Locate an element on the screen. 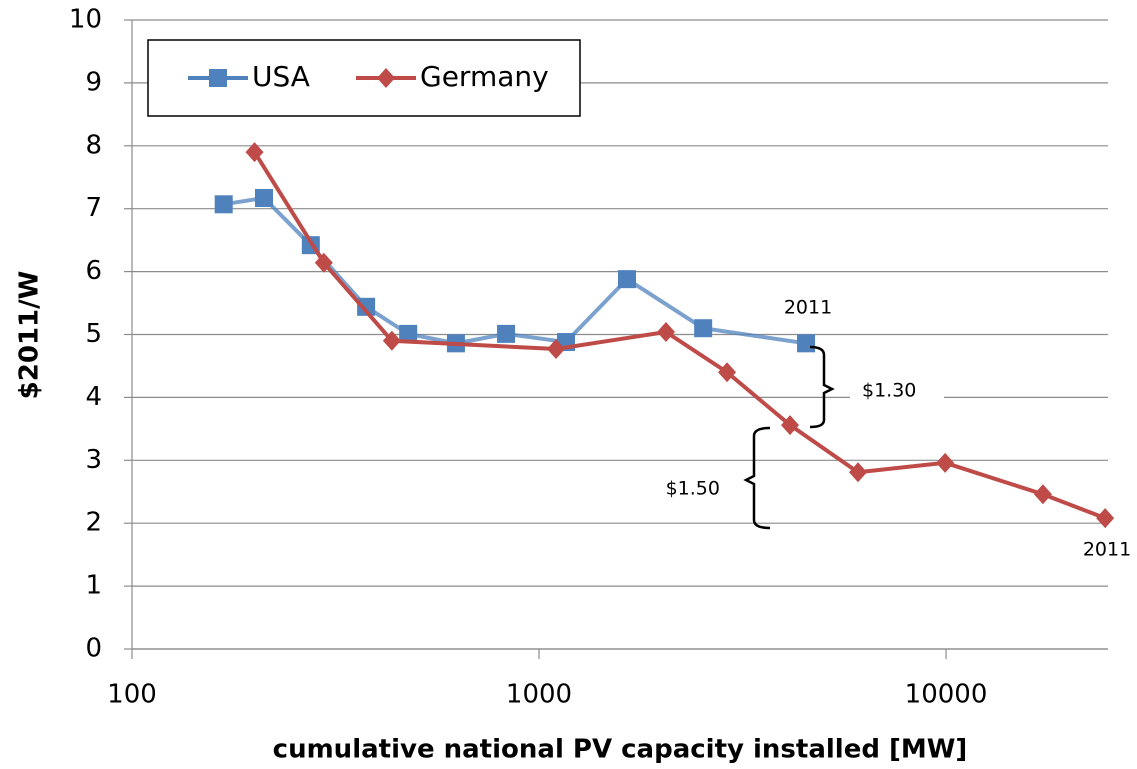 Image resolution: width=1137 pixels, height=769 pixels. annotation-bg is located at coordinates (897, 391).